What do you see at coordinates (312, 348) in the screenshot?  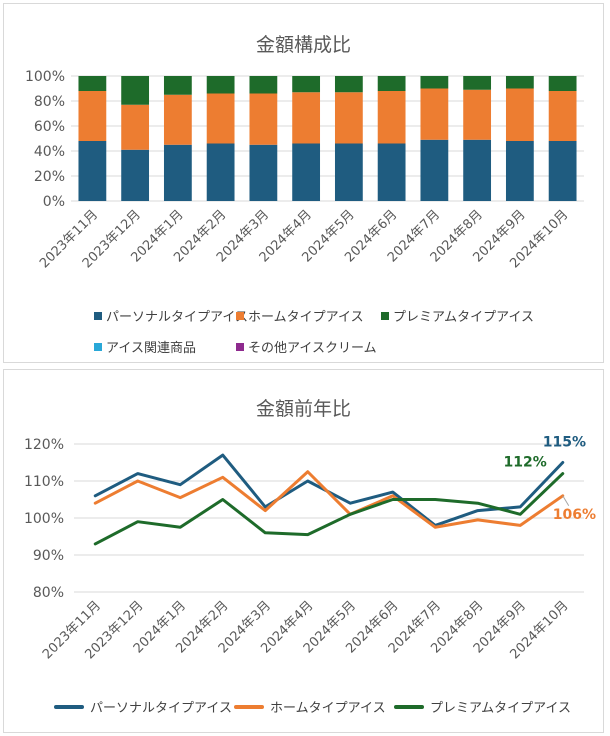 I see `legend-label: その他アイスクリーム` at bounding box center [312, 348].